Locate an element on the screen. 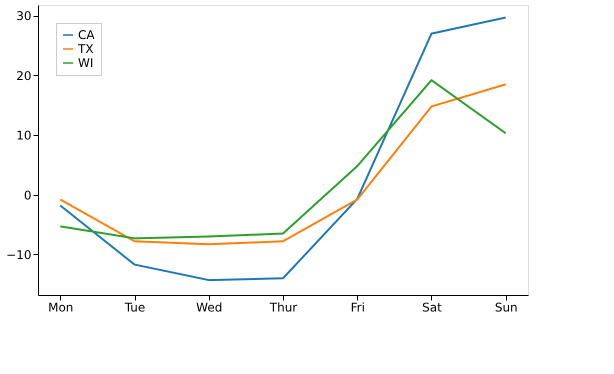 This screenshot has width=614, height=374. x-tick-label: Thur is located at coordinates (283, 307).